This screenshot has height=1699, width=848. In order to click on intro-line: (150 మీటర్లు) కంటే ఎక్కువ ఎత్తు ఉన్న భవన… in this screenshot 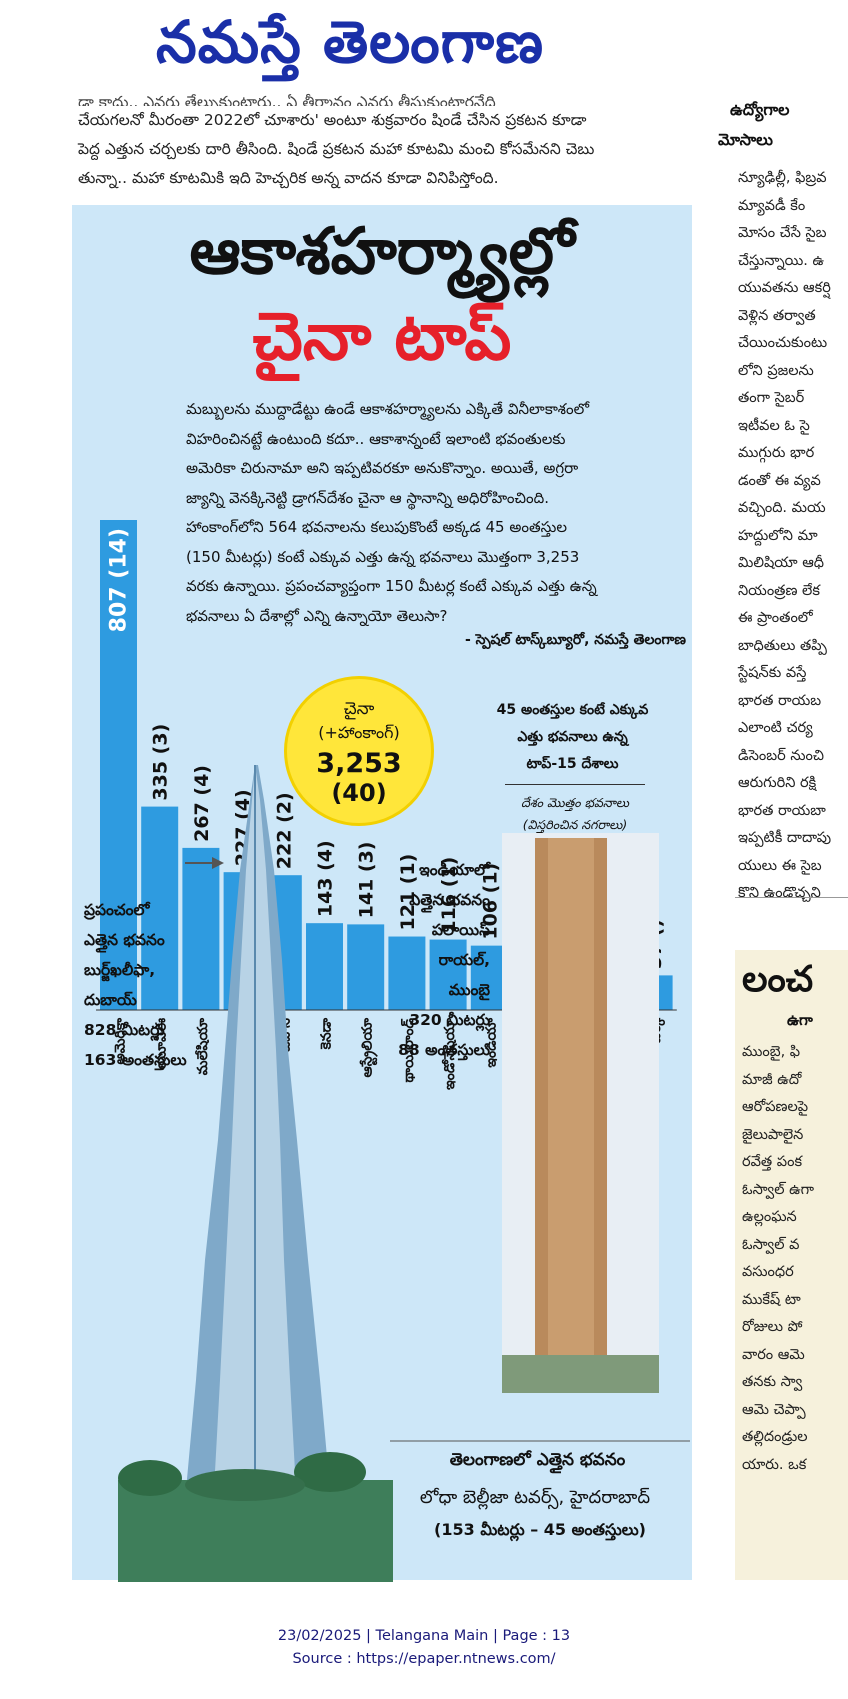, I will do `click(383, 556)`.